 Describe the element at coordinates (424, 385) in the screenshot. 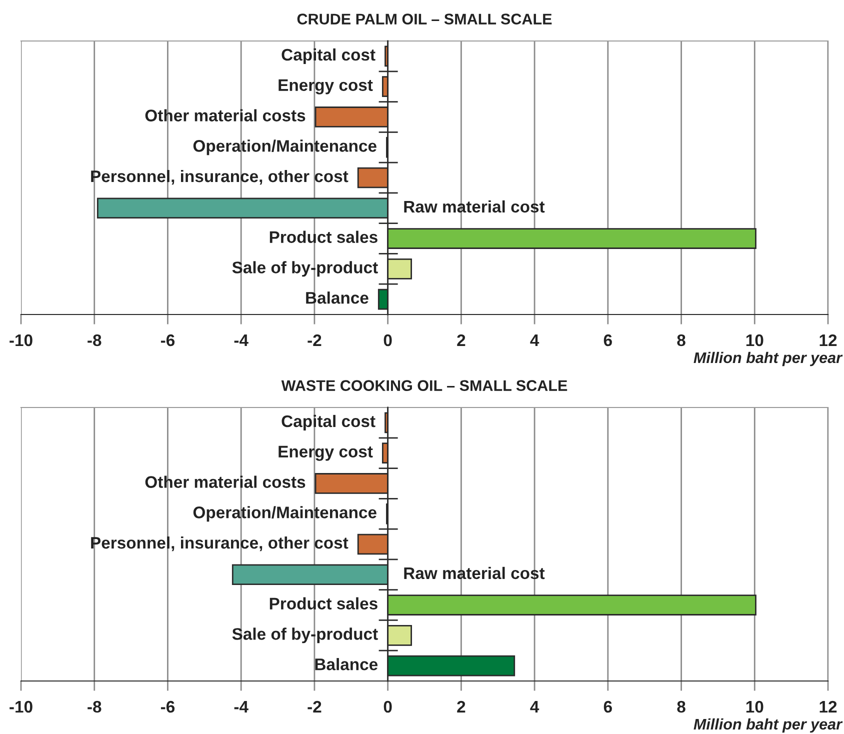

I see `chart-title: WASTE COOKING OIL – SMALL SCALE` at that location.